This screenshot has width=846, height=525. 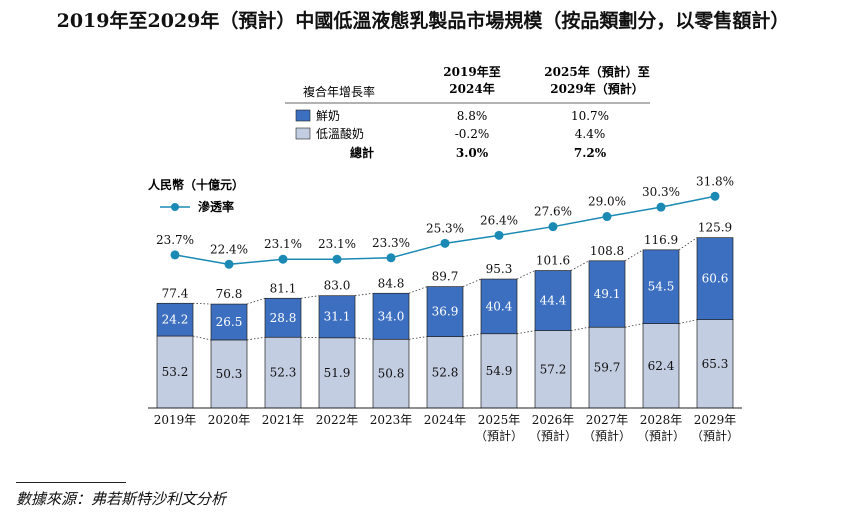 I want to click on data-label-yogurt: 50.3, so click(x=229, y=374).